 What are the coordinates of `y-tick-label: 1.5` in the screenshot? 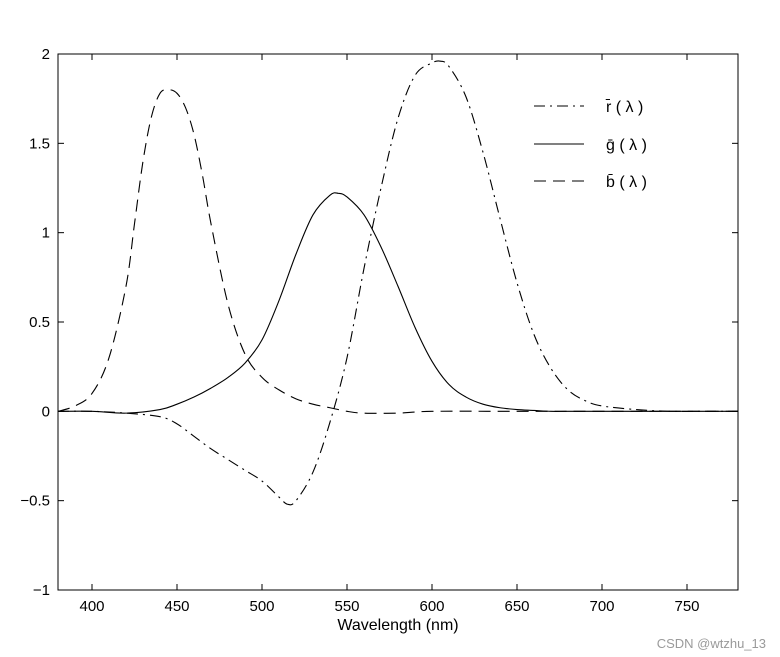 It's located at (39, 143).